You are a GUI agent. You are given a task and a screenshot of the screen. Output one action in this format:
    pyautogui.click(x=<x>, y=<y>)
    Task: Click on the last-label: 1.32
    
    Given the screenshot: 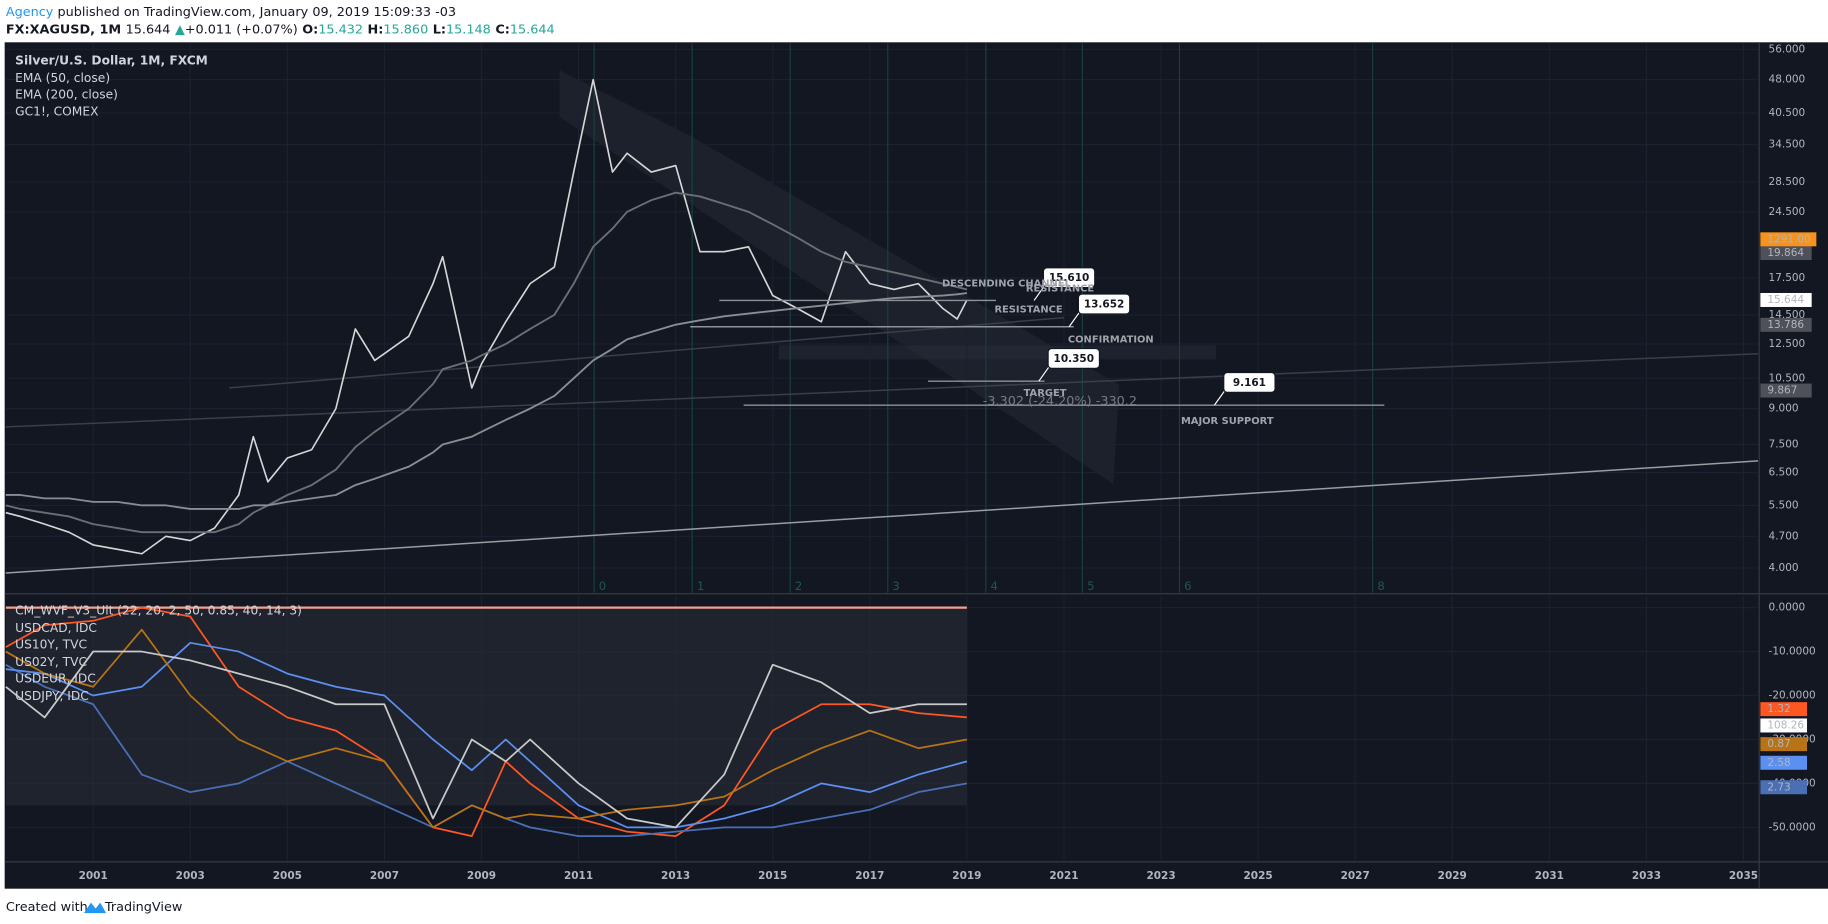 What is the action you would take?
    pyautogui.click(x=1778, y=709)
    